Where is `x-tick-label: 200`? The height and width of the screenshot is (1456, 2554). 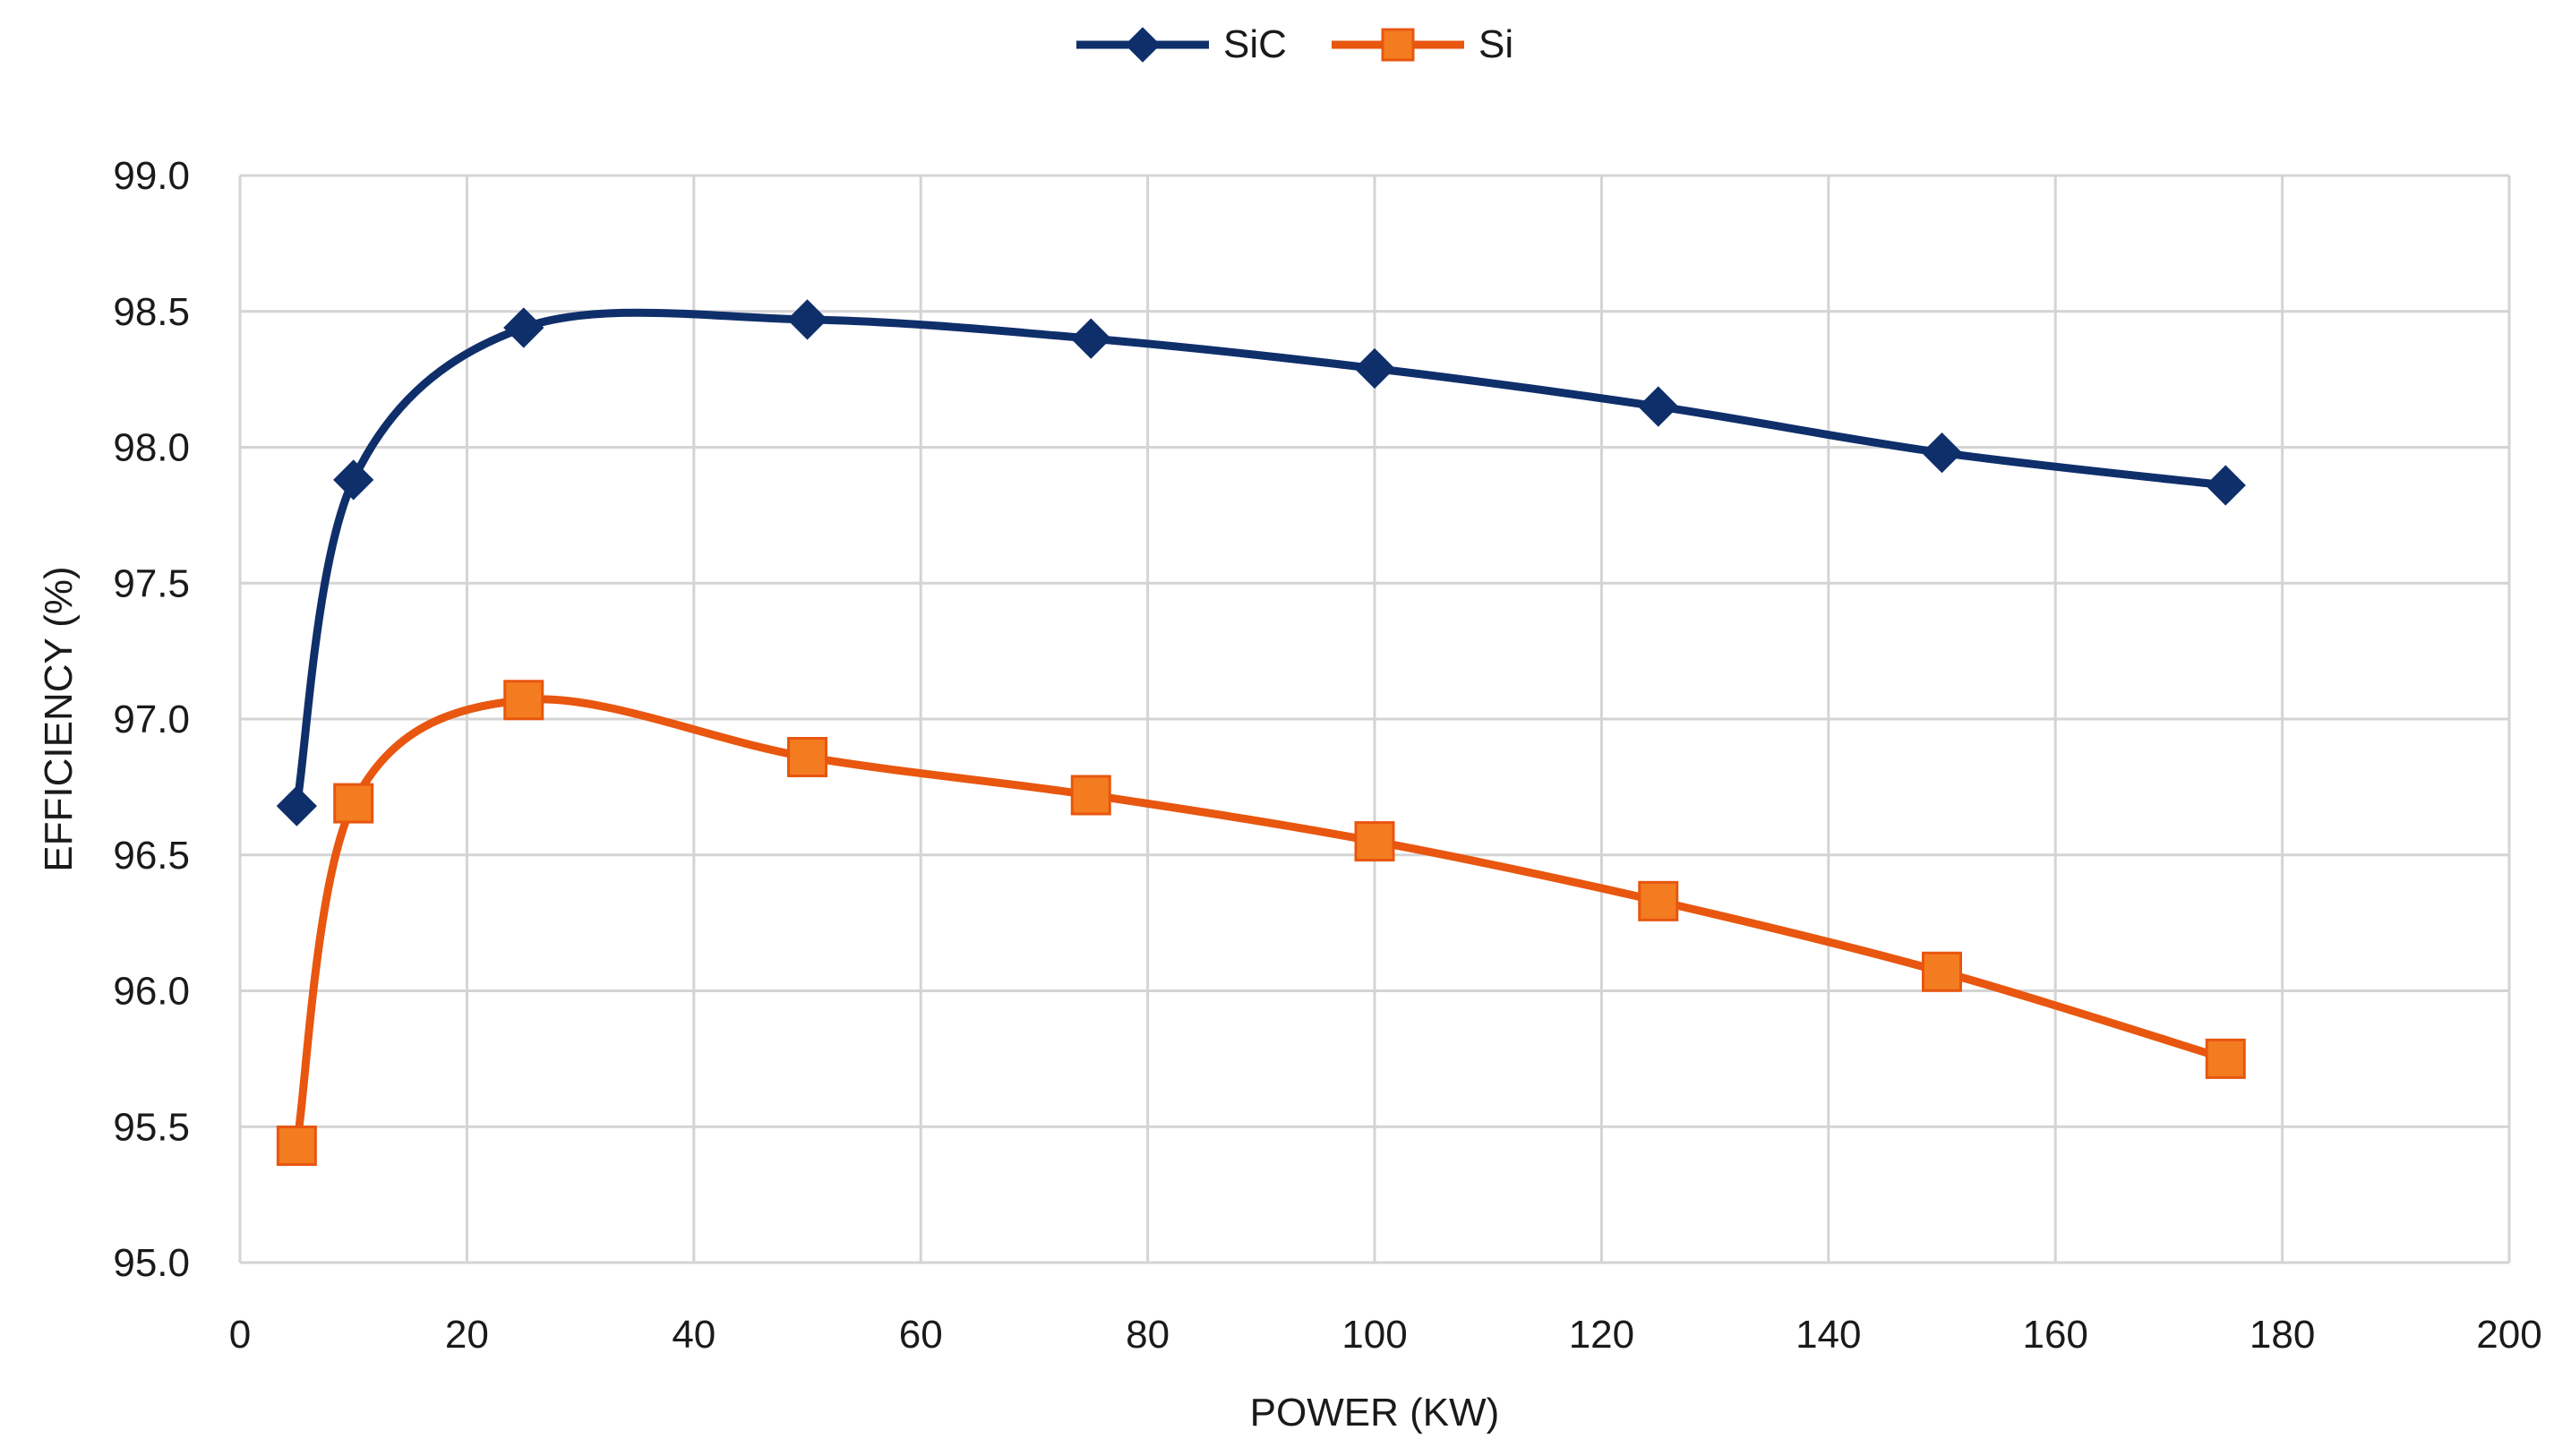 x-tick-label: 200 is located at coordinates (2508, 1335).